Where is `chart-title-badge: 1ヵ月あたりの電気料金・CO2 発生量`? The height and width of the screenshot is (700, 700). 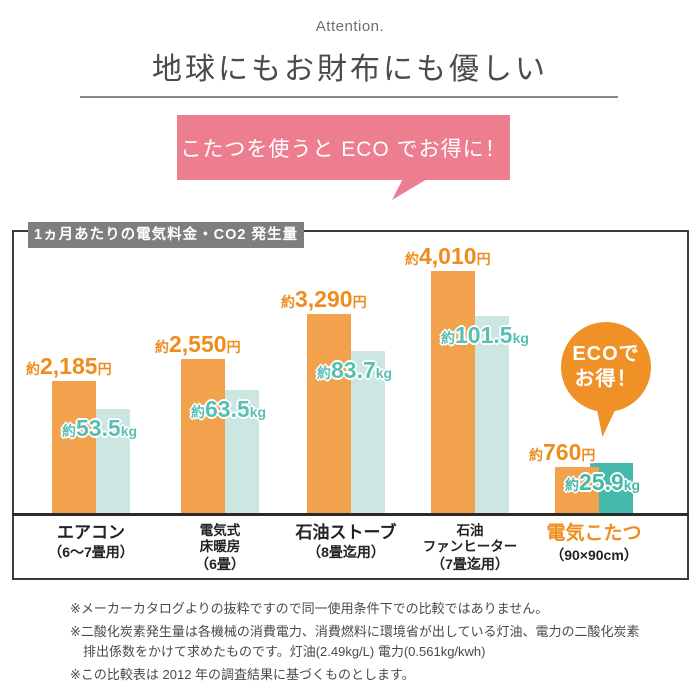
chart-title-badge: 1ヵ月あたりの電気料金・CO2 発生量 is located at coordinates (166, 235).